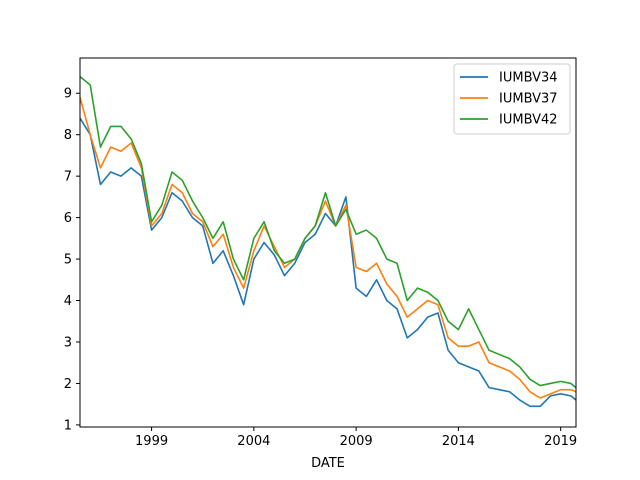 Image resolution: width=640 pixels, height=480 pixels. I want to click on y-tick-label: 6, so click(68, 218).